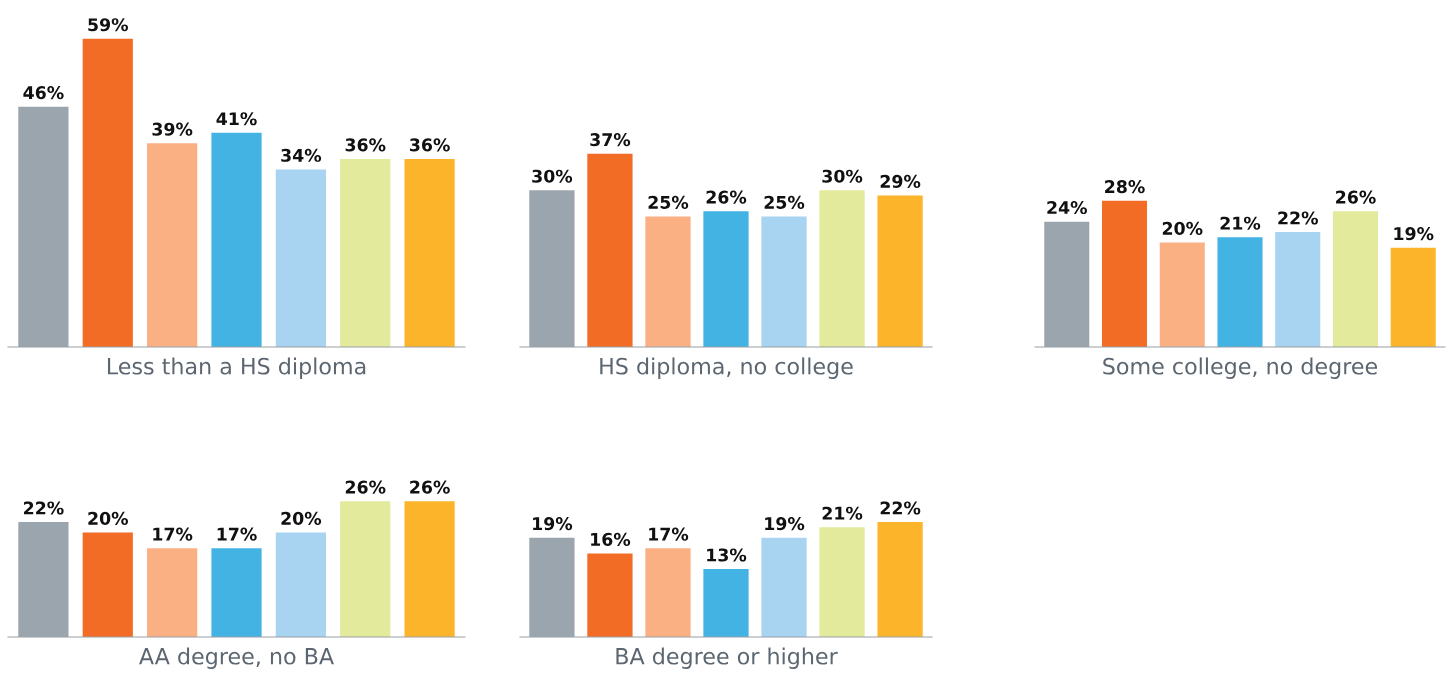  Describe the element at coordinates (236, 119) in the screenshot. I see `data-label: 41%` at that location.